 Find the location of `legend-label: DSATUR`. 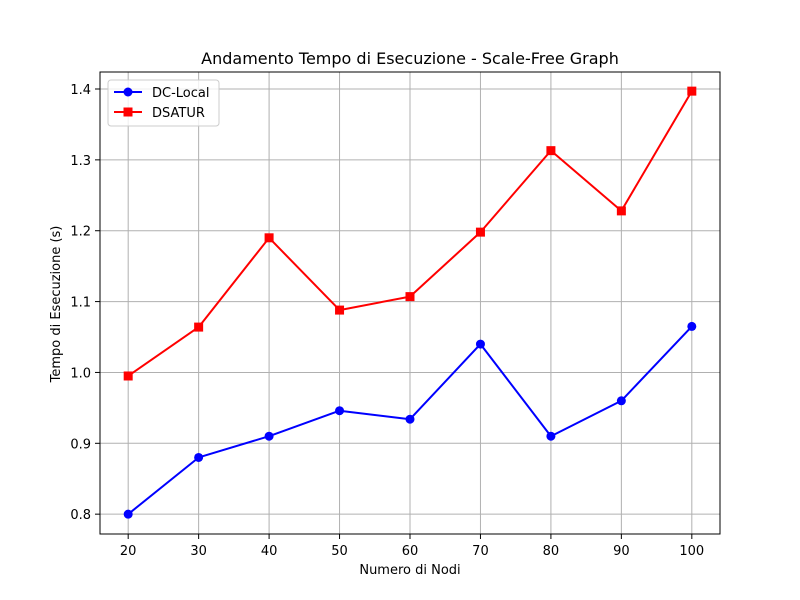

legend-label: DSATUR is located at coordinates (178, 113).